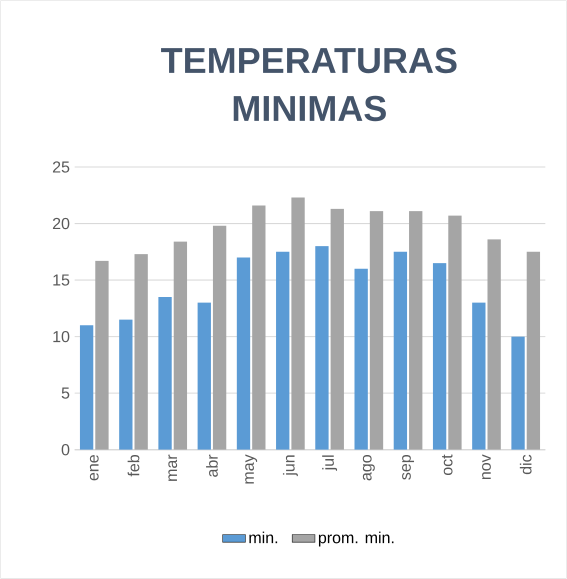 Image resolution: width=567 pixels, height=579 pixels. Describe the element at coordinates (61, 336) in the screenshot. I see `y-tick-label: 10` at that location.